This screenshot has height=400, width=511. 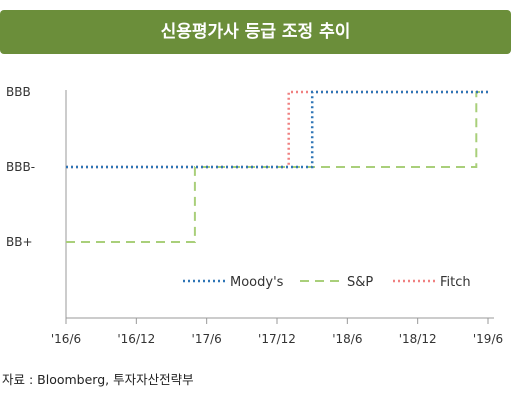 What do you see at coordinates (488, 339) in the screenshot?
I see `x-tick-label: '19/6` at bounding box center [488, 339].